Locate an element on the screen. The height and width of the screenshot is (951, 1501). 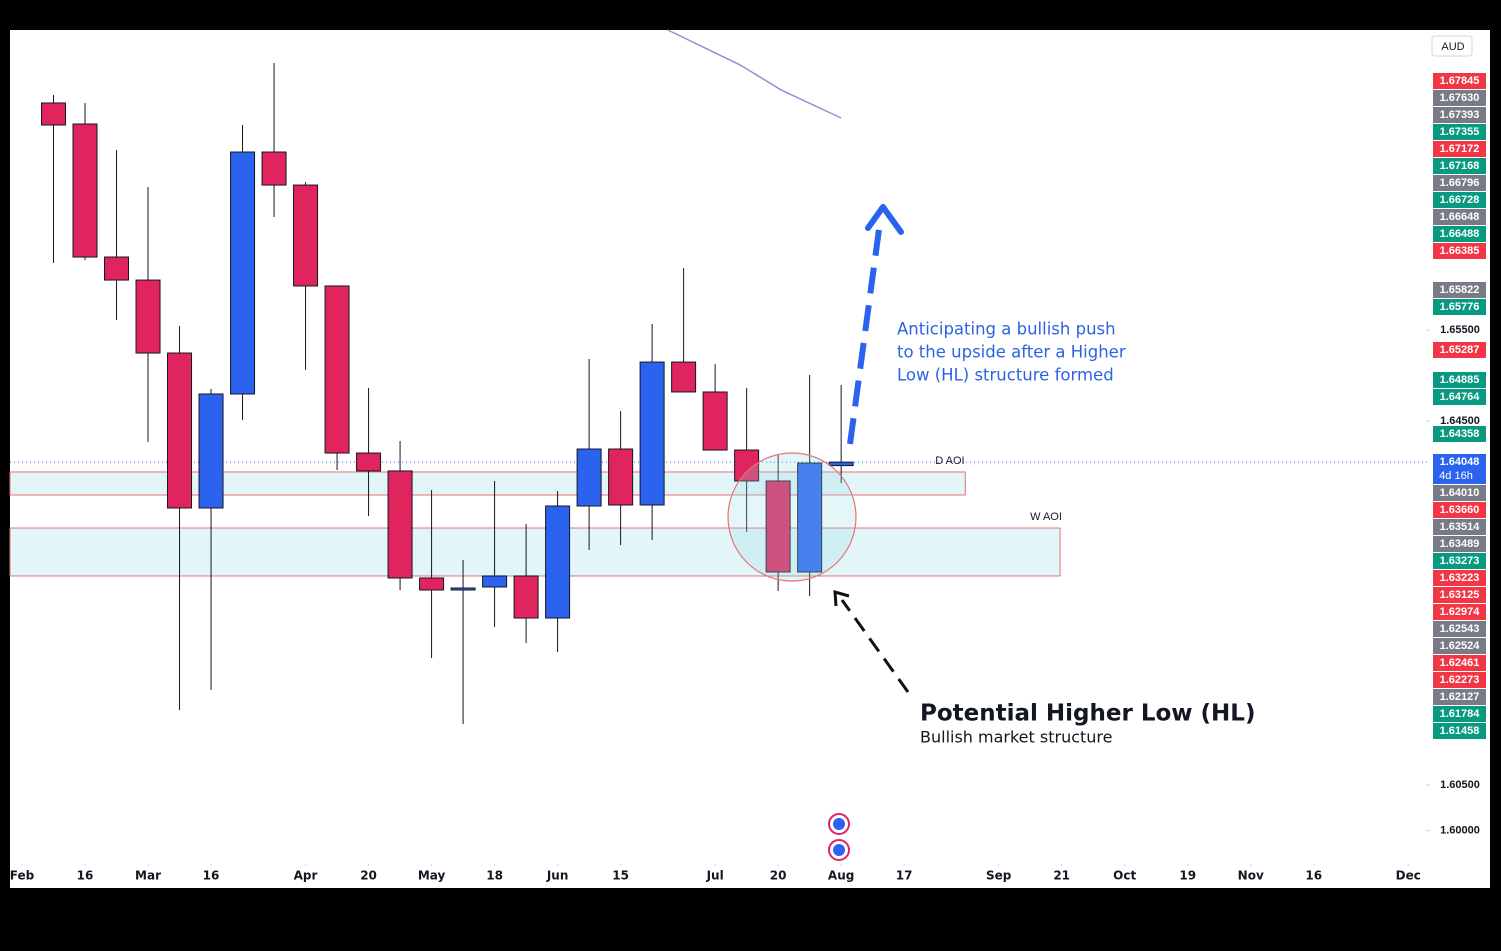
price-label: 1.64764 is located at coordinates (1460, 397).